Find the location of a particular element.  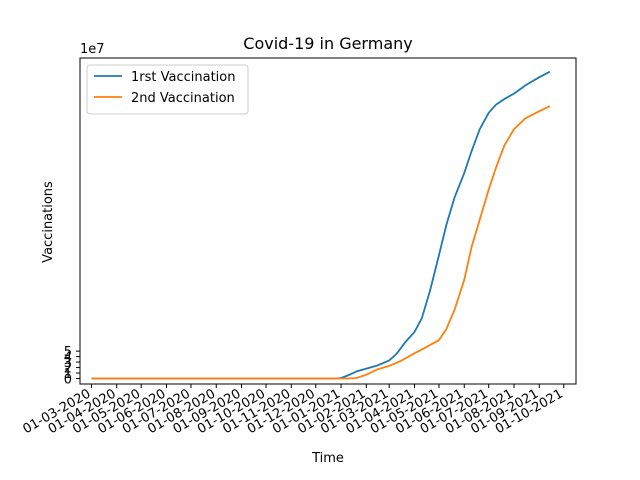

y-tick-label: 2 is located at coordinates (68, 369).